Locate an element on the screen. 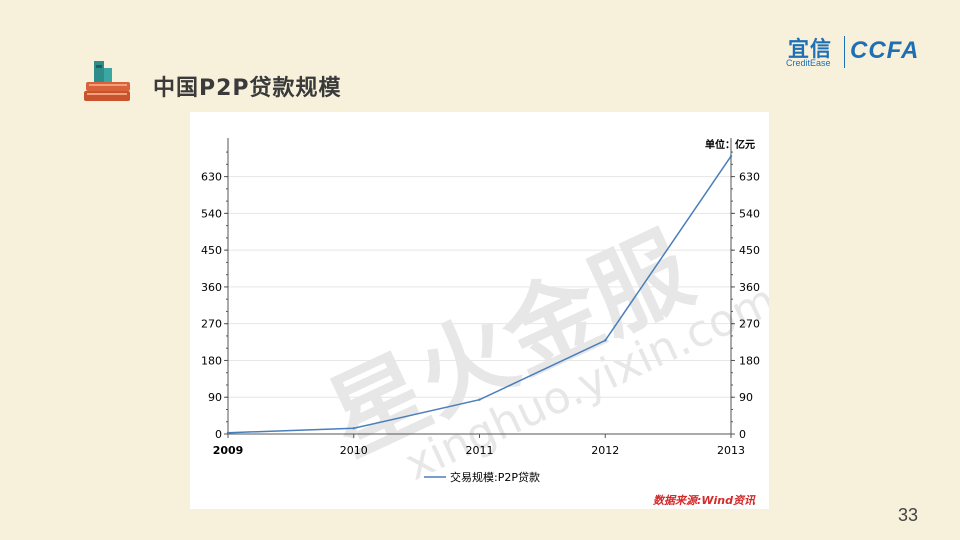  y-tick-label-right: 540 is located at coordinates (749, 213).